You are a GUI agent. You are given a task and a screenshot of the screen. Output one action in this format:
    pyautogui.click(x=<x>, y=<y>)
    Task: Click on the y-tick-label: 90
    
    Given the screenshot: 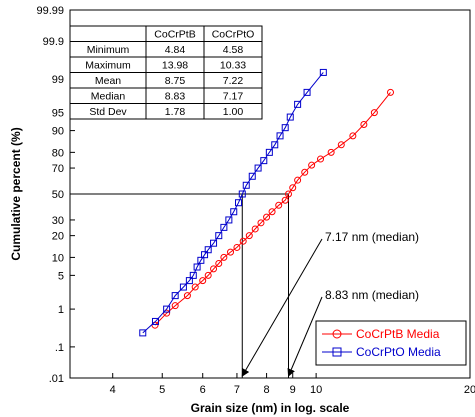 What is the action you would take?
    pyautogui.click(x=58, y=132)
    